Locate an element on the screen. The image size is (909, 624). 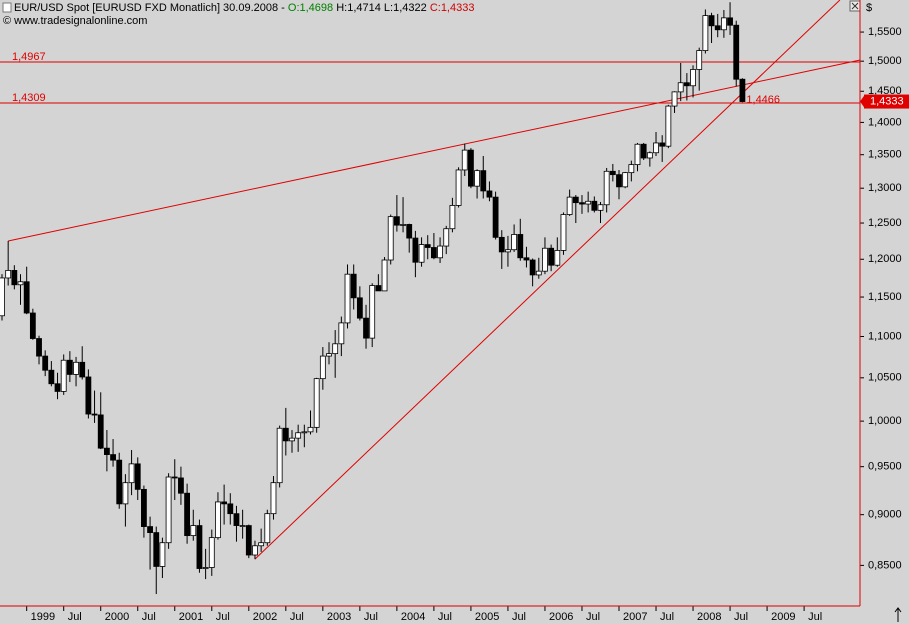
x-tick-label: 2002 is located at coordinates (265, 617).